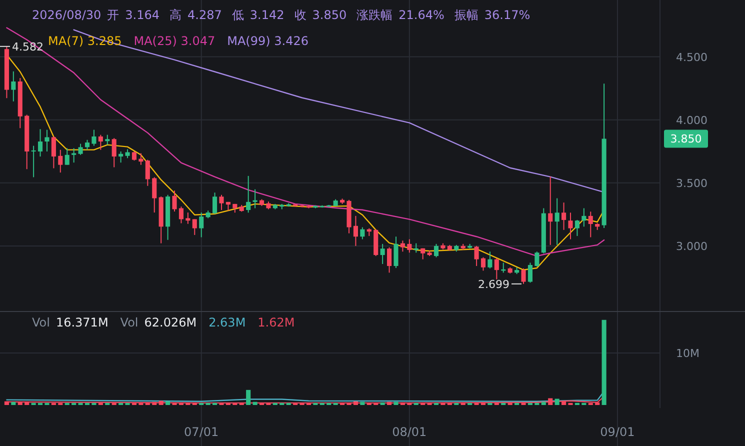 Image resolution: width=745 pixels, height=446 pixels. What do you see at coordinates (409, 432) in the screenshot?
I see `x-tick-label: 08/01` at bounding box center [409, 432].